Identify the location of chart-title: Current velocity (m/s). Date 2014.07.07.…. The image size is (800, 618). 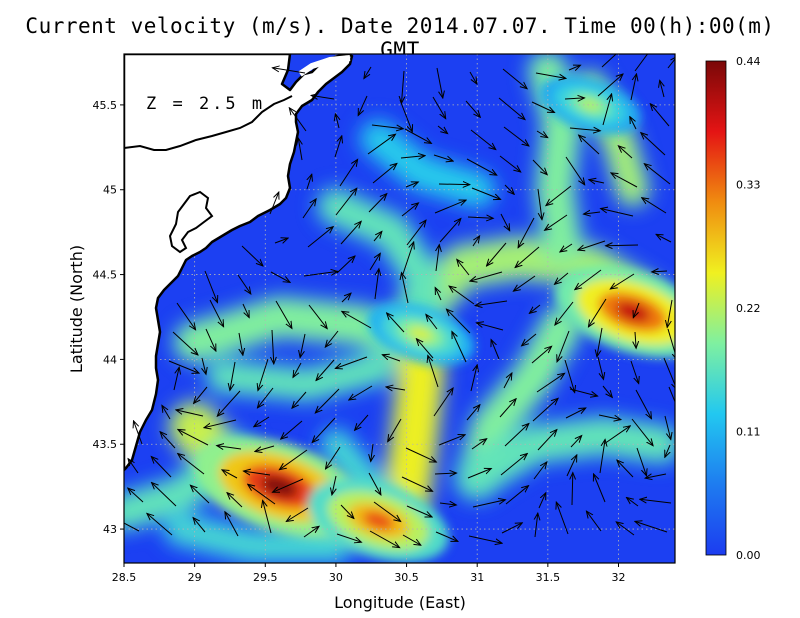
(400, 38).